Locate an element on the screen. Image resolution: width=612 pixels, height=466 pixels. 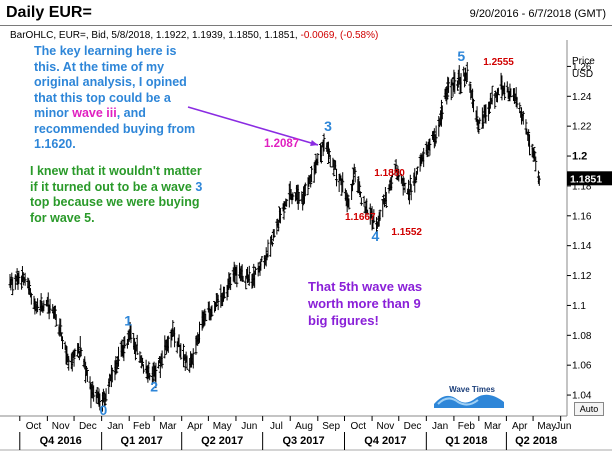
price-label: 1.1667 is located at coordinates (360, 217).